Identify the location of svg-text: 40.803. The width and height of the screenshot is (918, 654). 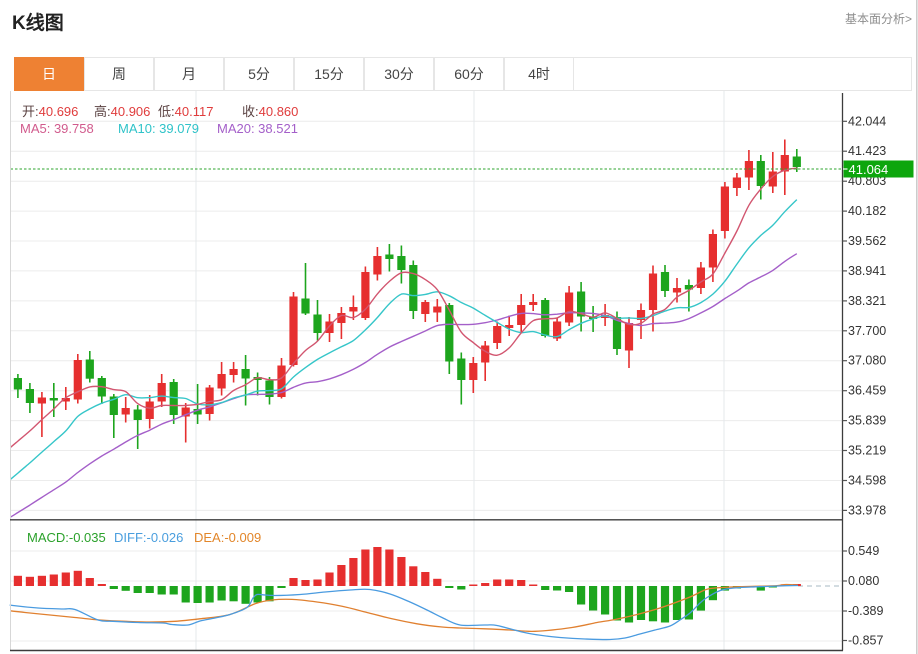
(867, 181).